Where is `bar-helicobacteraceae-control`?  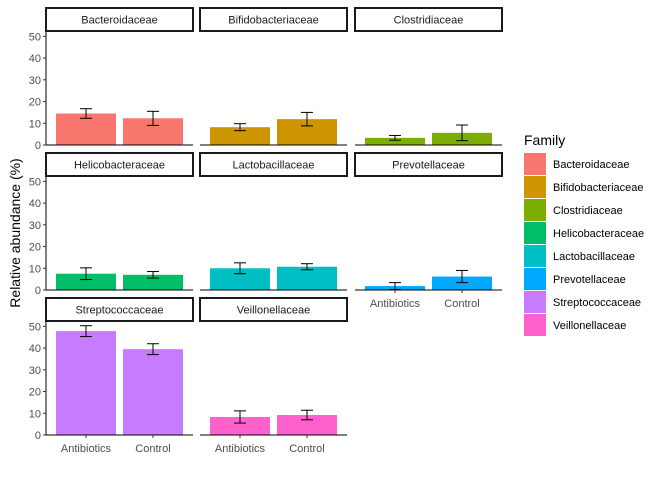
bar-helicobacteraceae-control is located at coordinates (153, 282).